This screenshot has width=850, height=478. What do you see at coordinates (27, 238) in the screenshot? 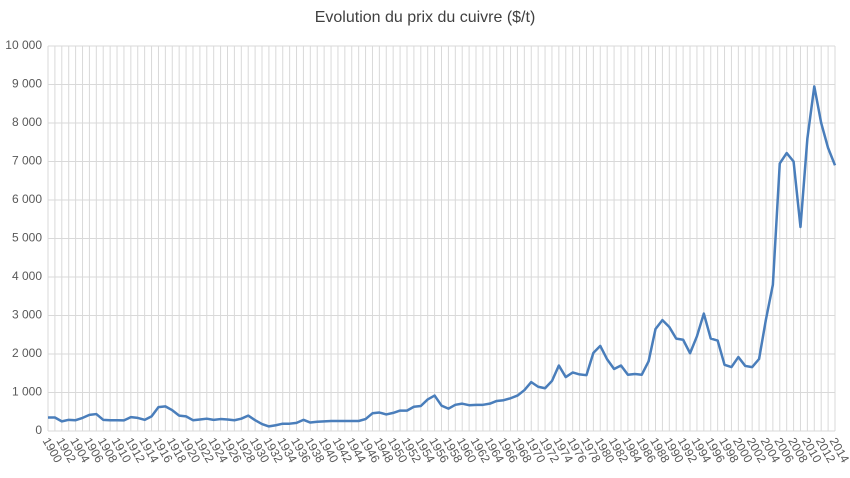
I see `y-tick-label: 5 000` at bounding box center [27, 238].